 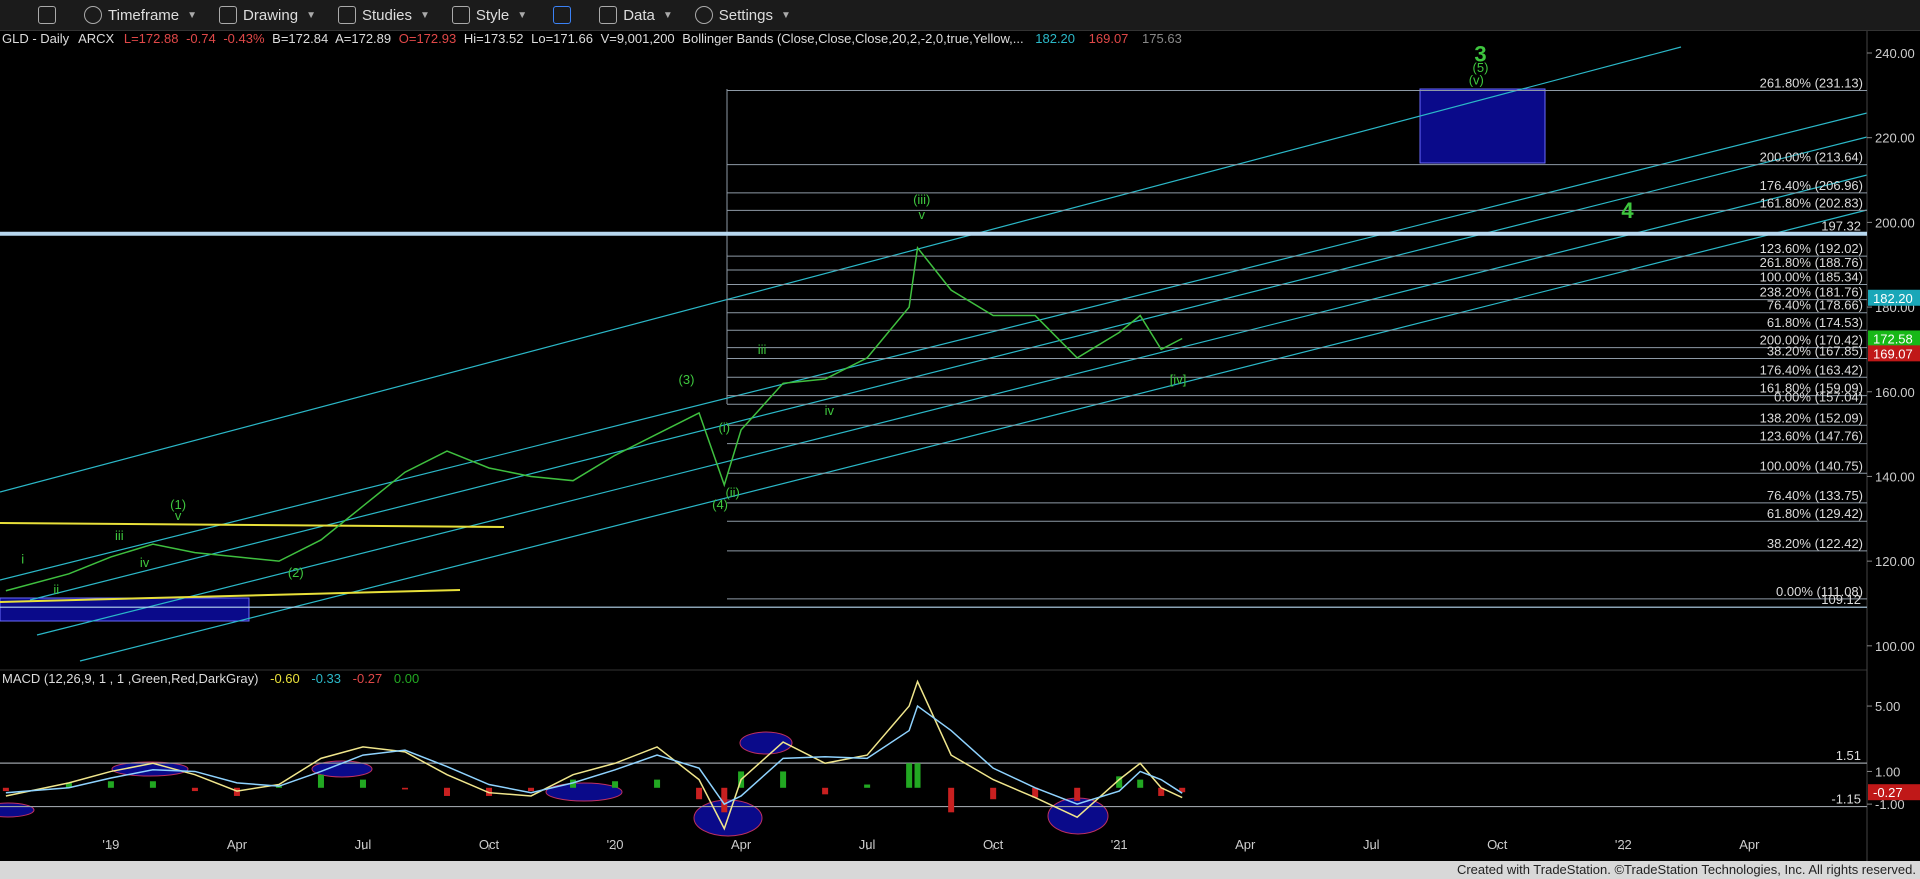 What do you see at coordinates (145, 562) in the screenshot?
I see `wave-label: iv` at bounding box center [145, 562].